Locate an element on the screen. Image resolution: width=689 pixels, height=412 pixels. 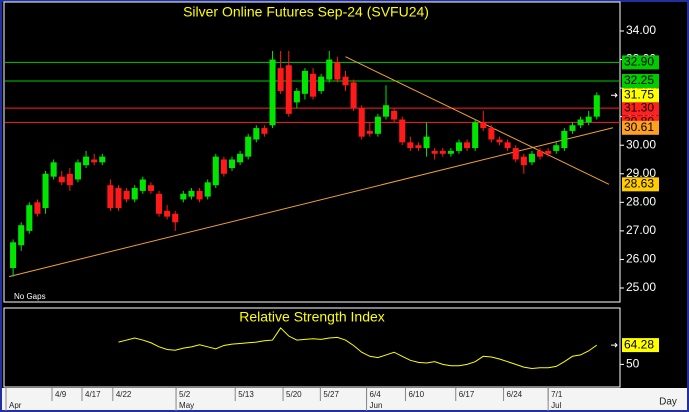
level-tag-label: 32.90 is located at coordinates (639, 62).